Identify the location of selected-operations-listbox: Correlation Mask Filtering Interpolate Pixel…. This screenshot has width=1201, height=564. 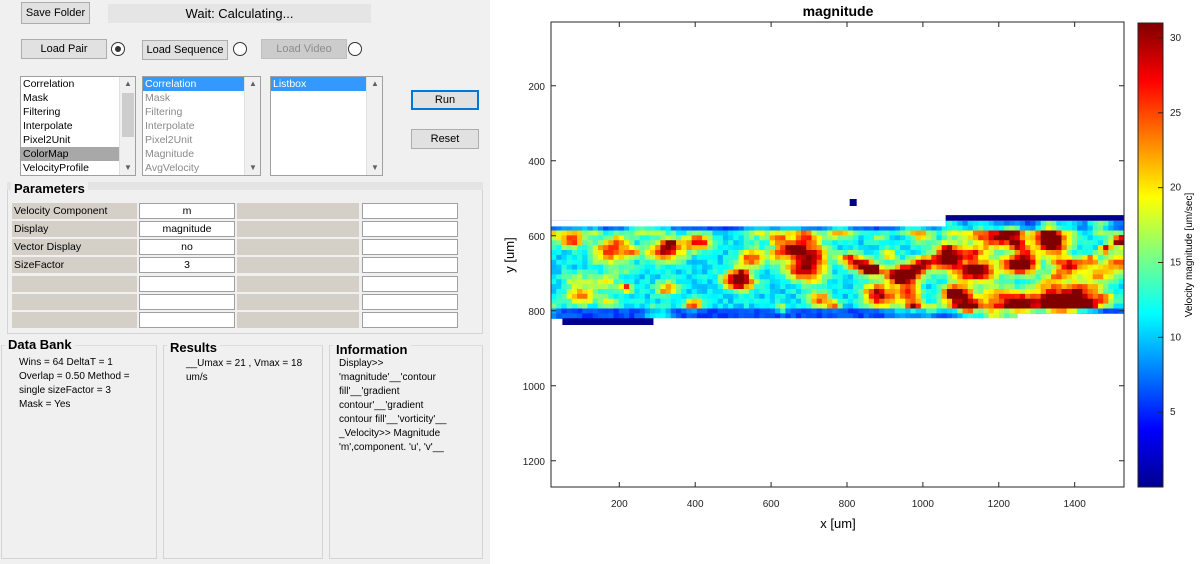
(201, 126).